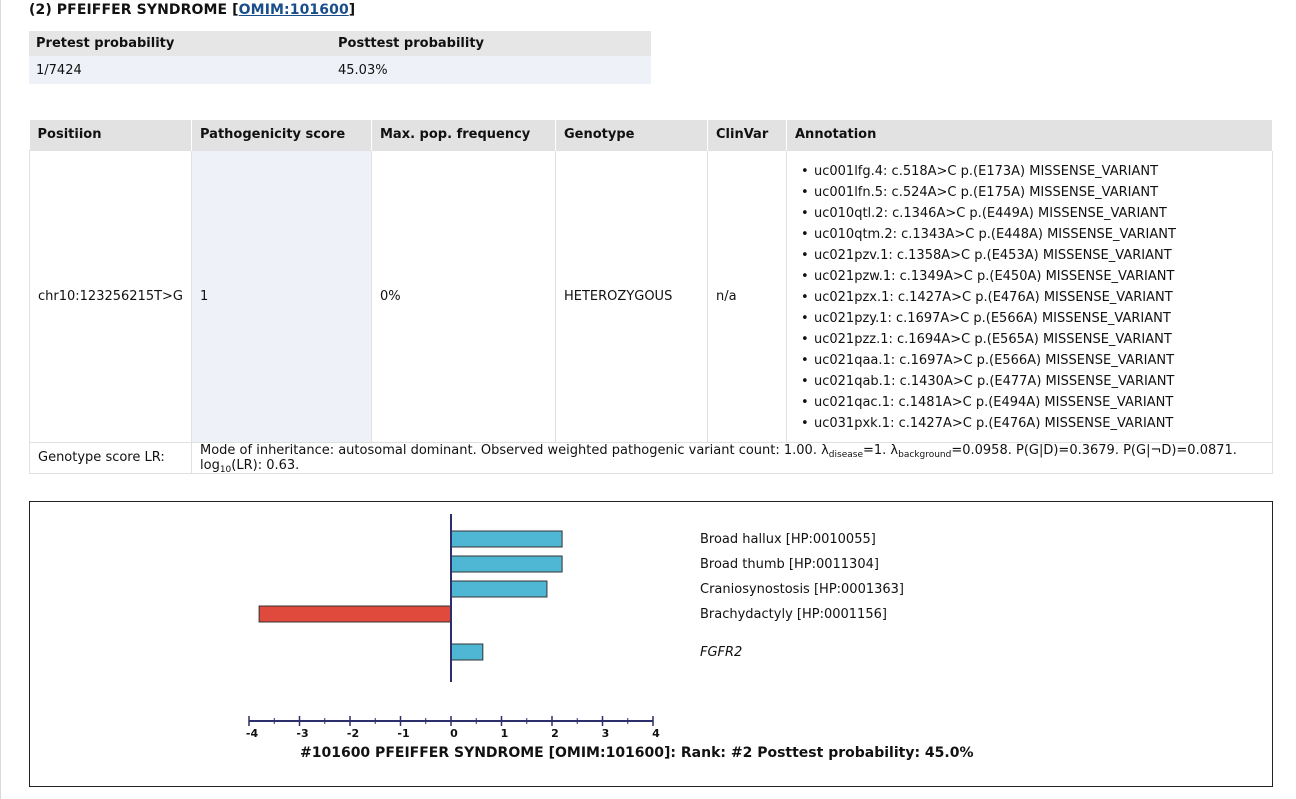 The width and height of the screenshot is (1296, 799). I want to click on col-clinvar: ClinVar, so click(747, 135).